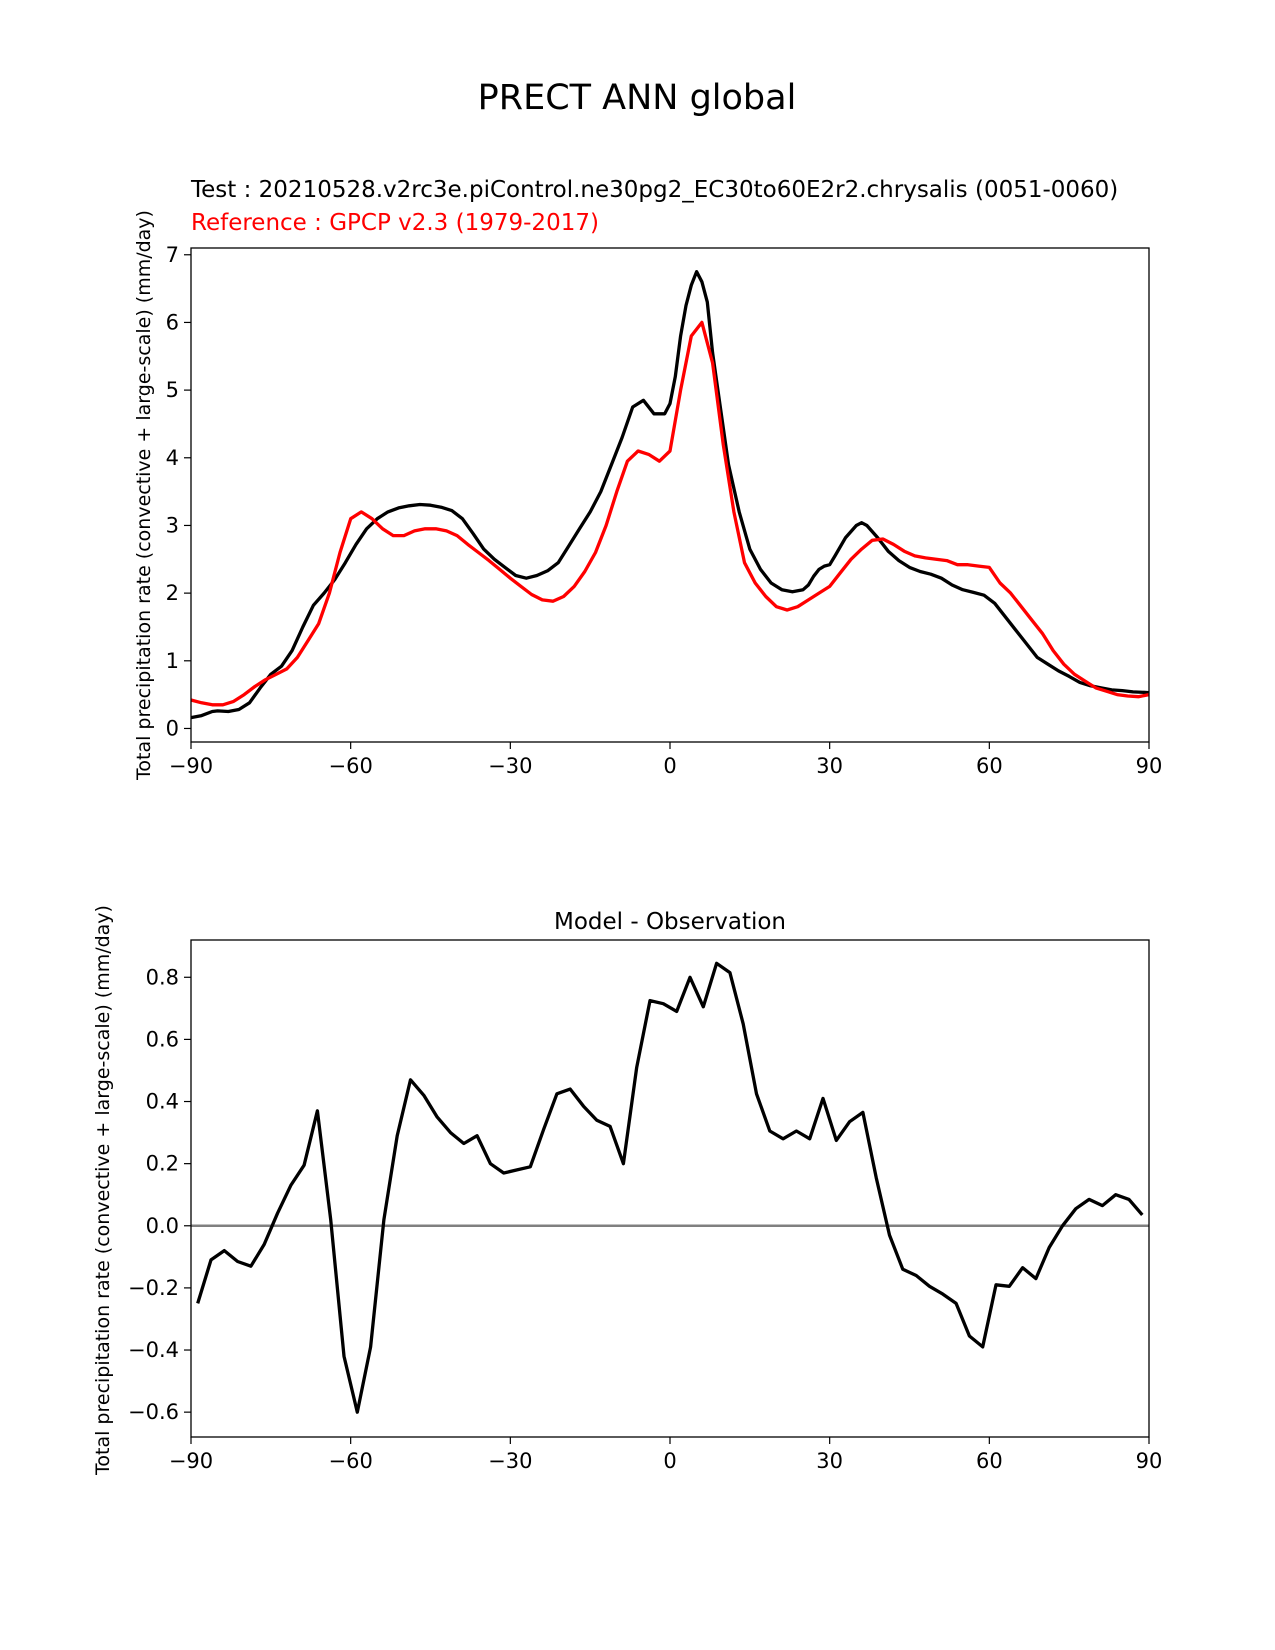 This screenshot has width=1275, height=1650. What do you see at coordinates (829, 1461) in the screenshot?
I see `bottom-x-tick-label: 30` at bounding box center [829, 1461].